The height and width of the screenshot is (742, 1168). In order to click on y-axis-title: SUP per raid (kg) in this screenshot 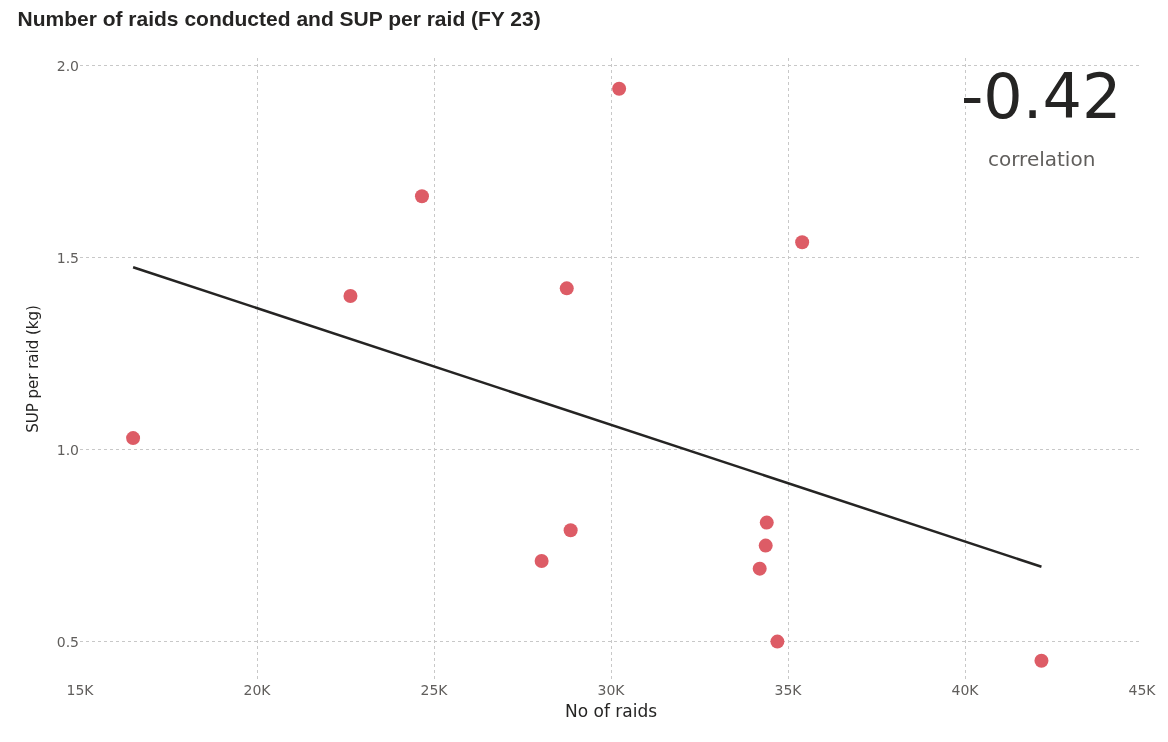, I will do `click(32, 369)`.